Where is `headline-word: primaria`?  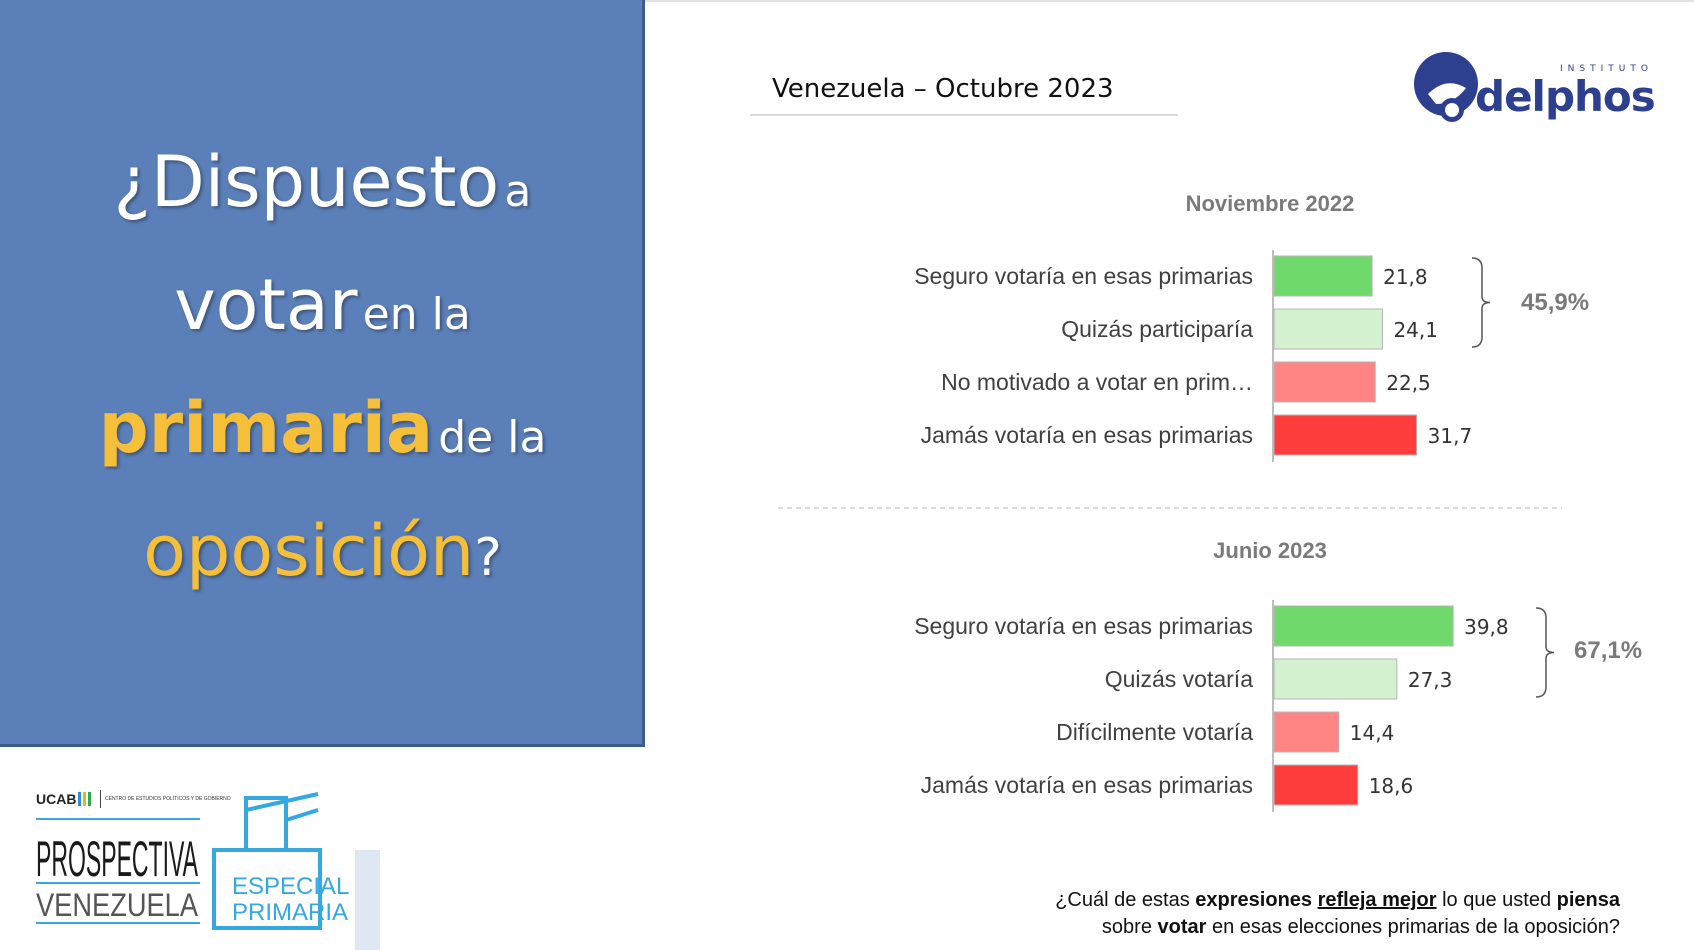
headline-word: primaria is located at coordinates (266, 428).